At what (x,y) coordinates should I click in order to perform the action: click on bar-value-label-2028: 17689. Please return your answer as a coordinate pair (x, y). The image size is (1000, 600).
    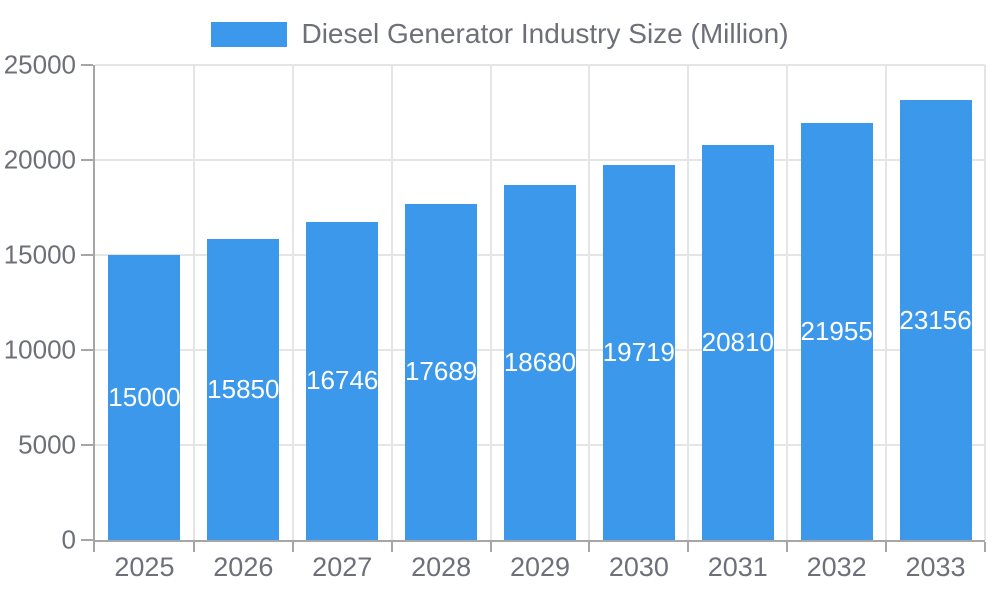
    Looking at the image, I should click on (441, 371).